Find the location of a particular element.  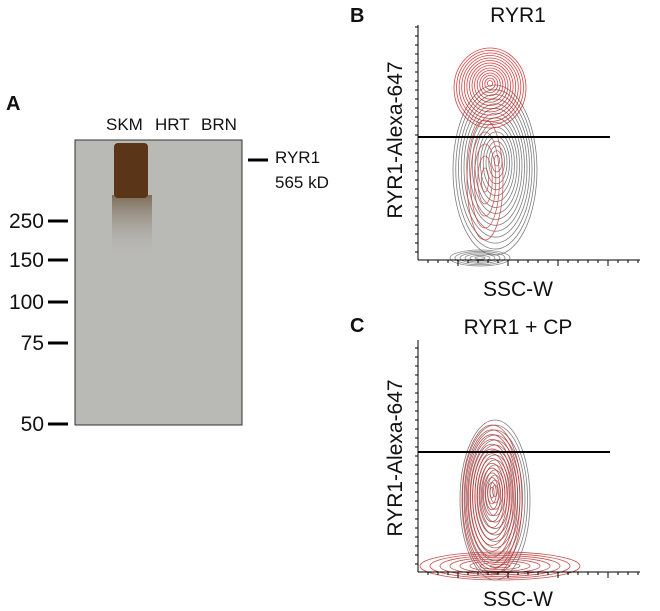

smear is located at coordinates (132, 225).